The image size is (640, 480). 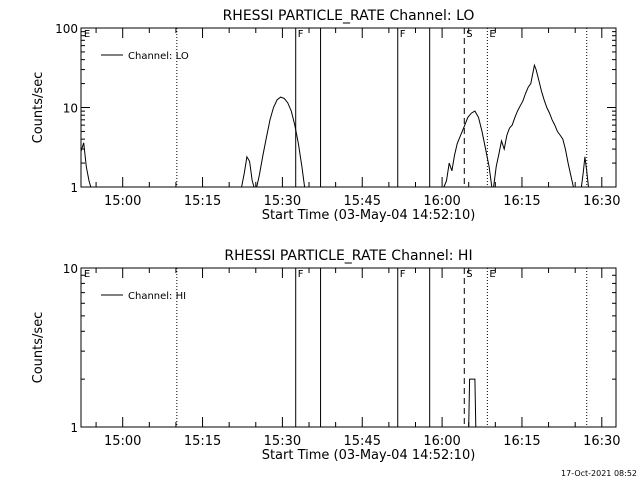 I want to click on chart-title: RHESSI PARTICLE_RATE Channel: LO, so click(x=349, y=16).